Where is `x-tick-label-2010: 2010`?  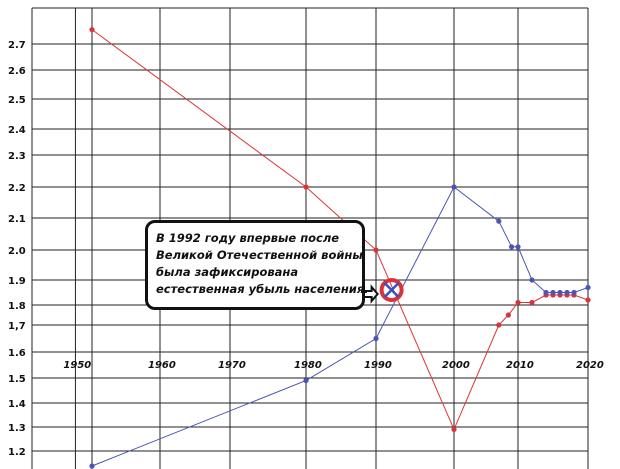
x-tick-label-2010: 2010 is located at coordinates (520, 365).